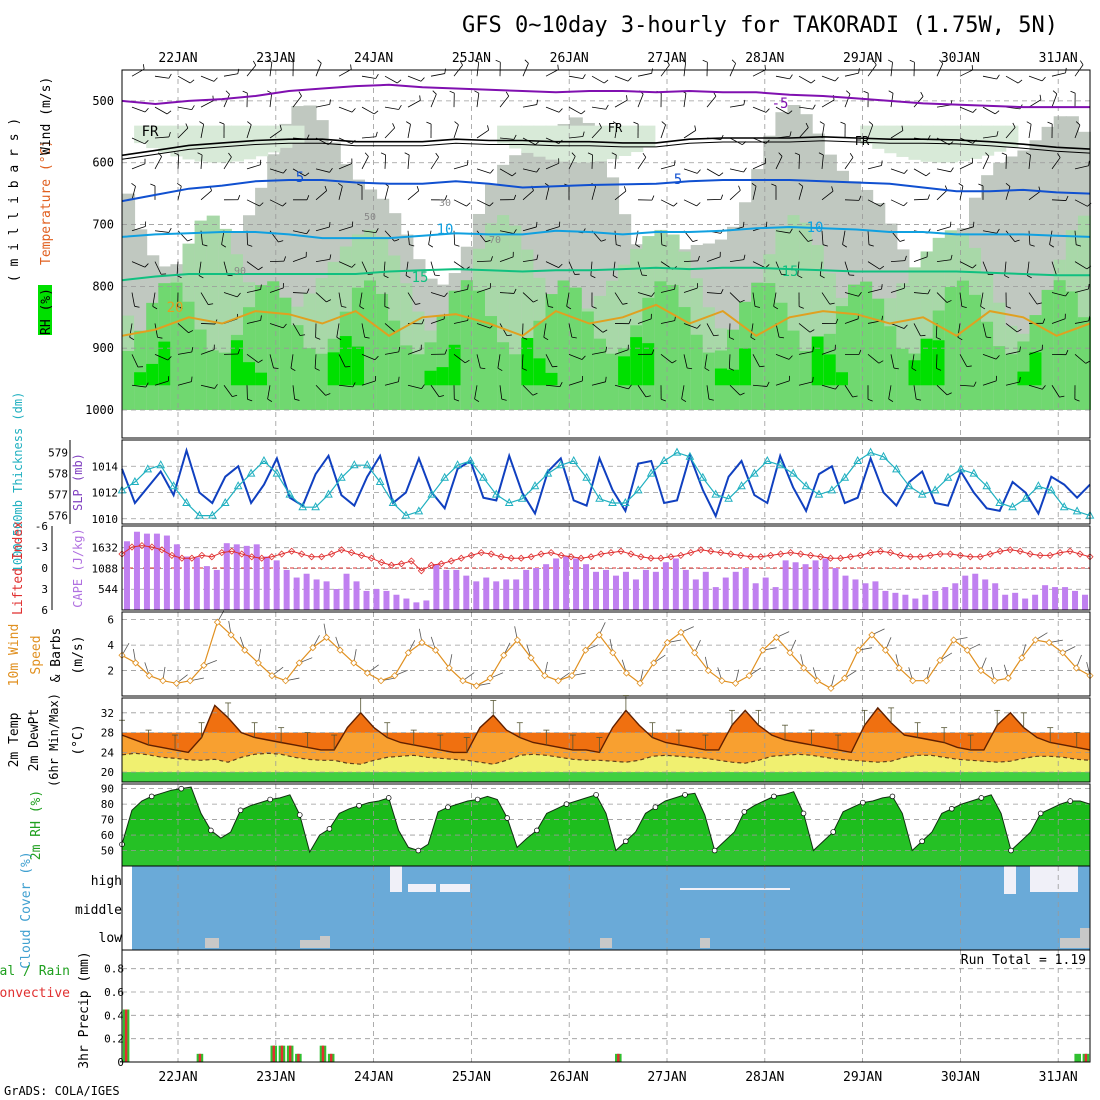 The image size is (1100, 1100). What do you see at coordinates (105, 568) in the screenshot?
I see `cape-tick-label: 1088` at bounding box center [105, 568].